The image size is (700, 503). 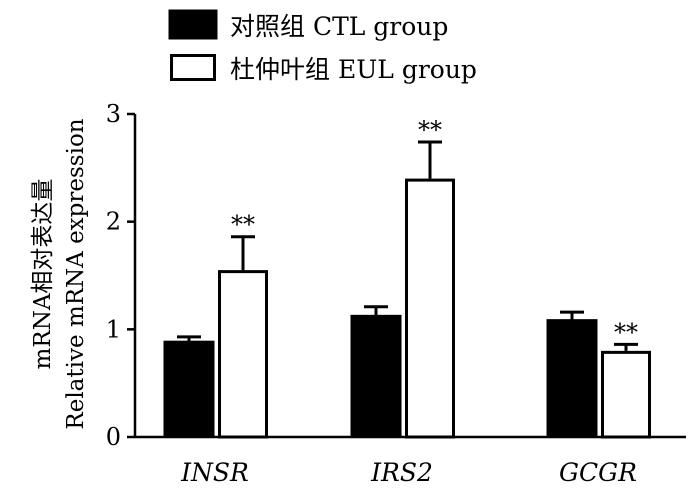 I want to click on y-tick-label-1: 1, so click(x=113, y=329).